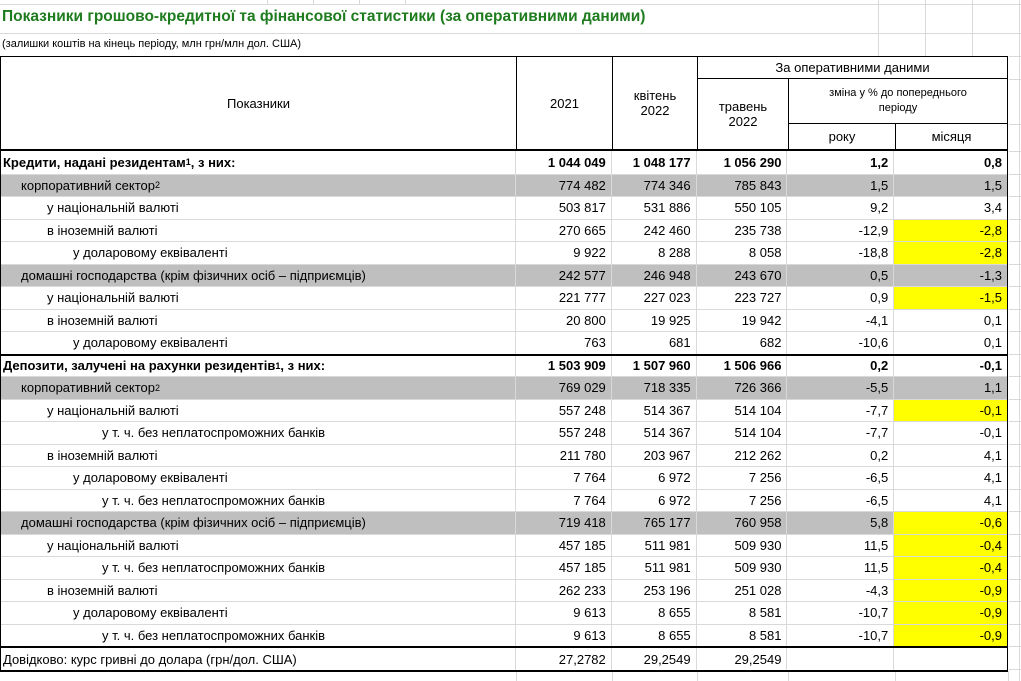  What do you see at coordinates (993, 388) in the screenshot?
I see `cell-change-month: 1,1` at bounding box center [993, 388].